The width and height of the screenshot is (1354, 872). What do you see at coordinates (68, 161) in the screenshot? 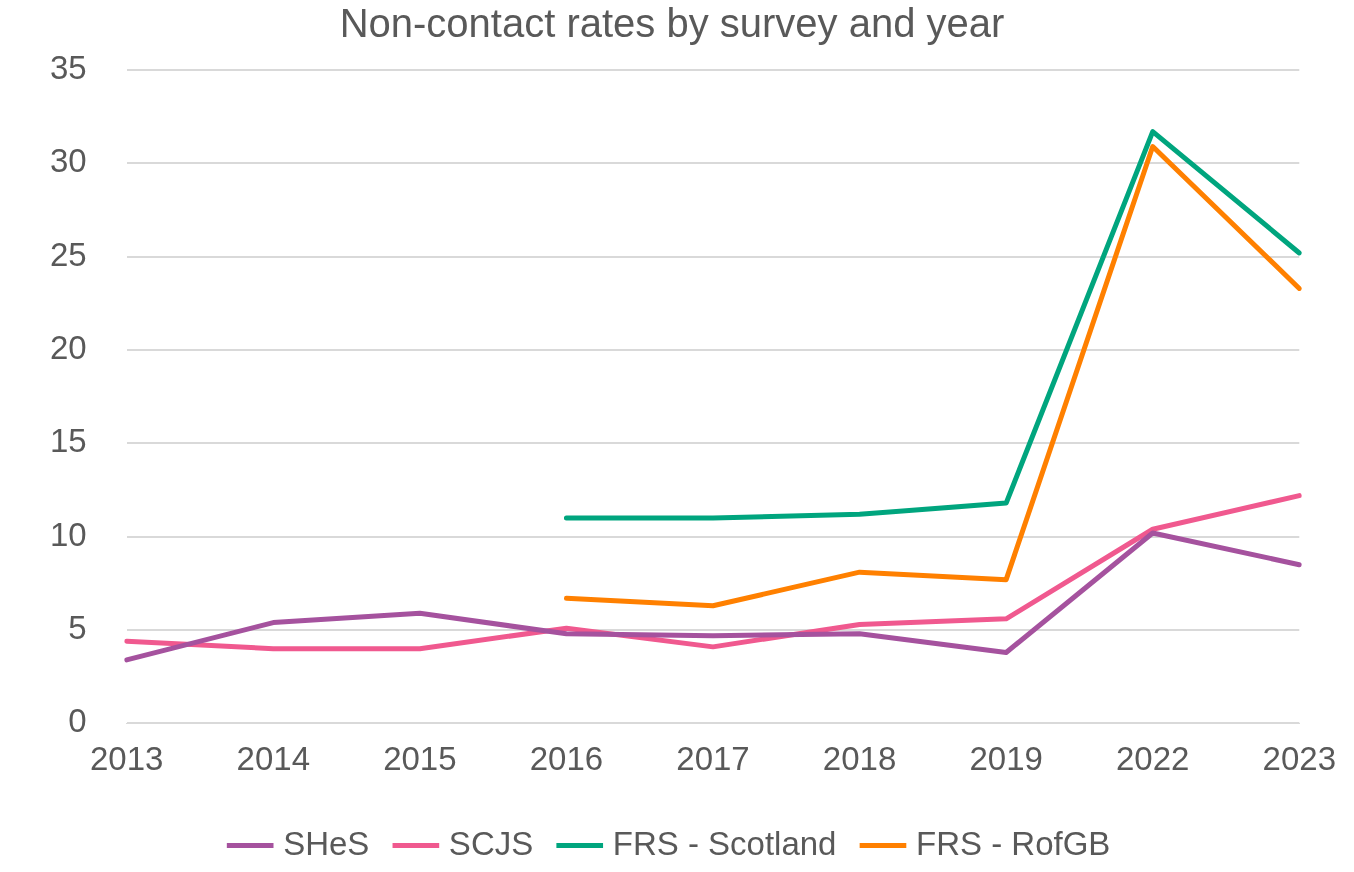
I see `y-tick-label: 30` at bounding box center [68, 161].